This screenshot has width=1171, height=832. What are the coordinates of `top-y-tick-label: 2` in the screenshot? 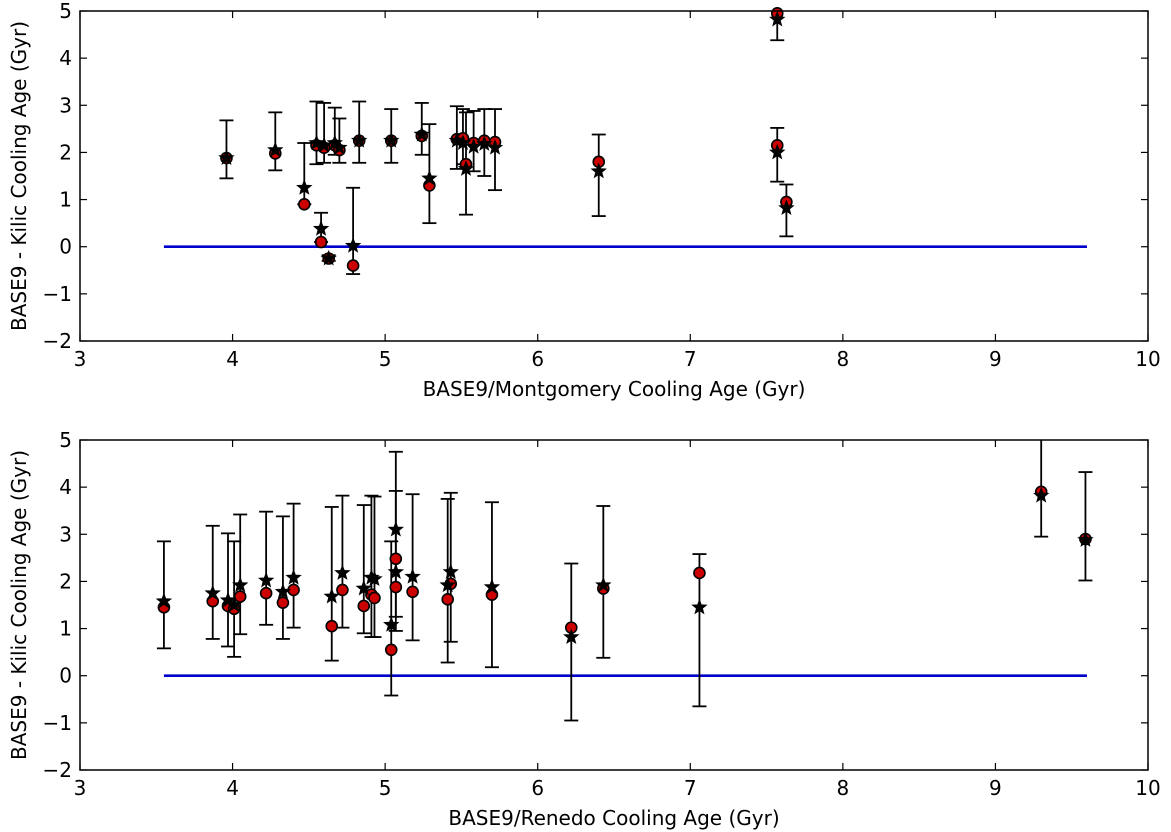 It's located at (65, 152).